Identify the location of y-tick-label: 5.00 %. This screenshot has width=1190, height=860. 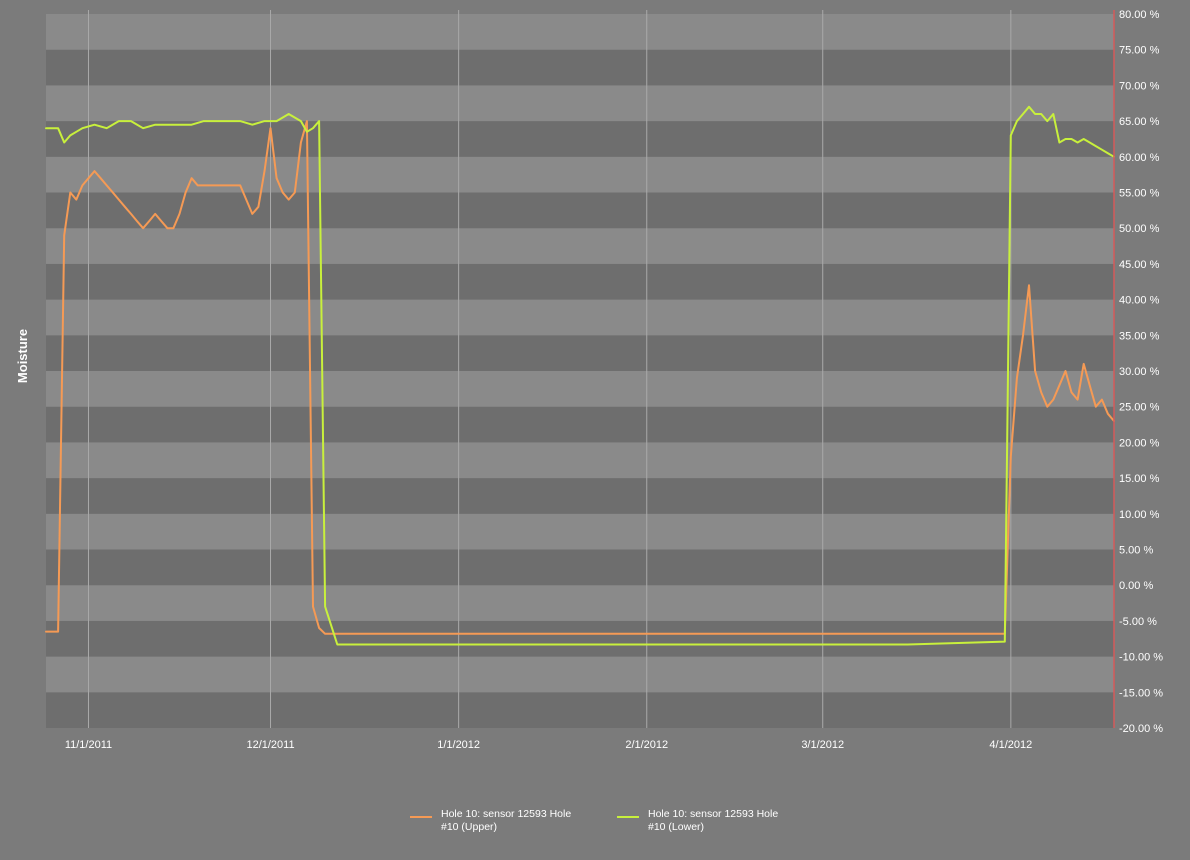
(1136, 551).